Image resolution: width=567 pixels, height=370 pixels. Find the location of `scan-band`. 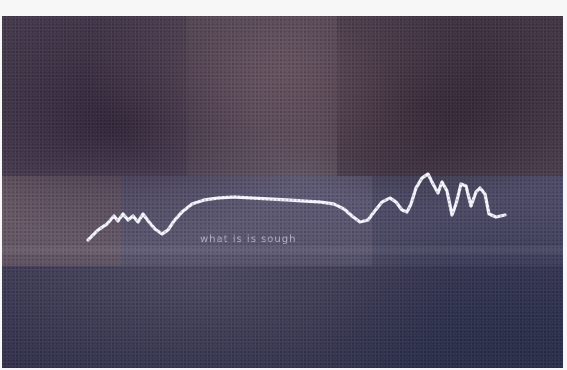

scan-band is located at coordinates (282, 250).